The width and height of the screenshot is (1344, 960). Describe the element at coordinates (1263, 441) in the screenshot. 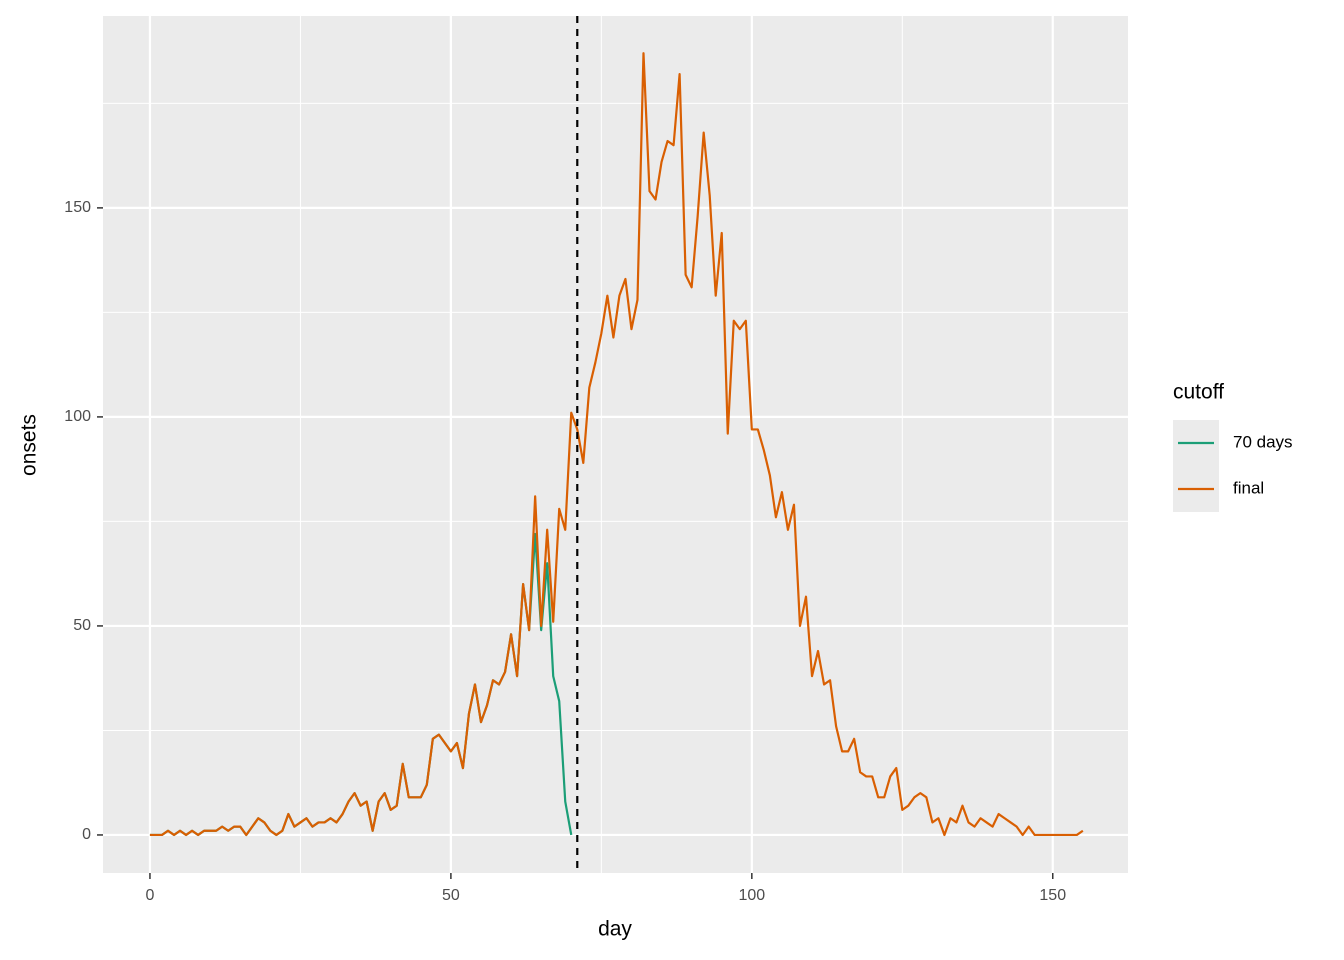

I see `legend-label: 70 days` at that location.